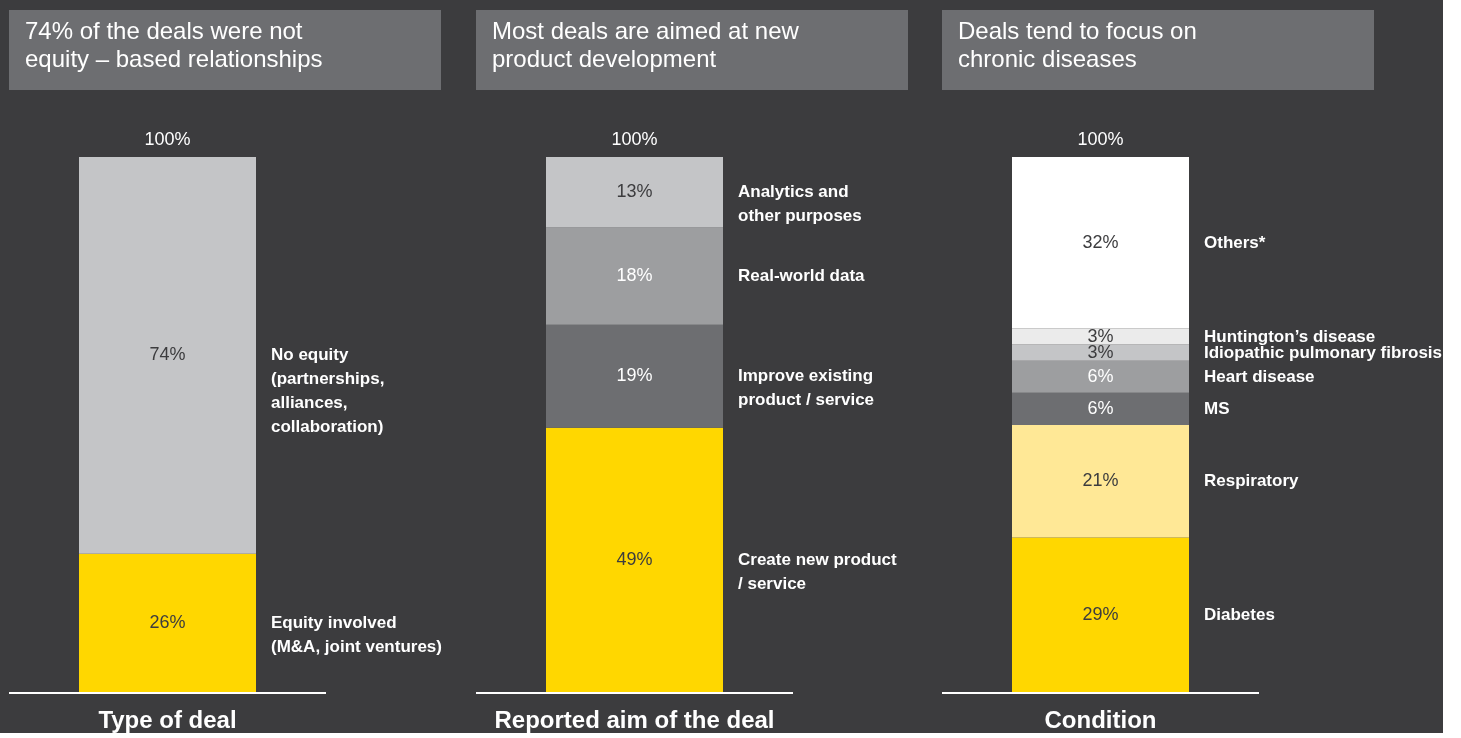  What do you see at coordinates (646, 44) in the screenshot?
I see `chart-title: Most deals are aimed at new product development` at bounding box center [646, 44].